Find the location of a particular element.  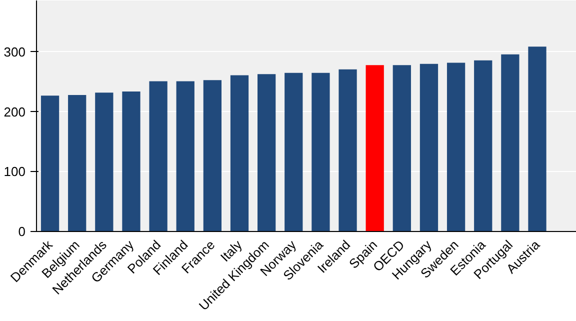

y-tick-label: 0 is located at coordinates (22, 231).